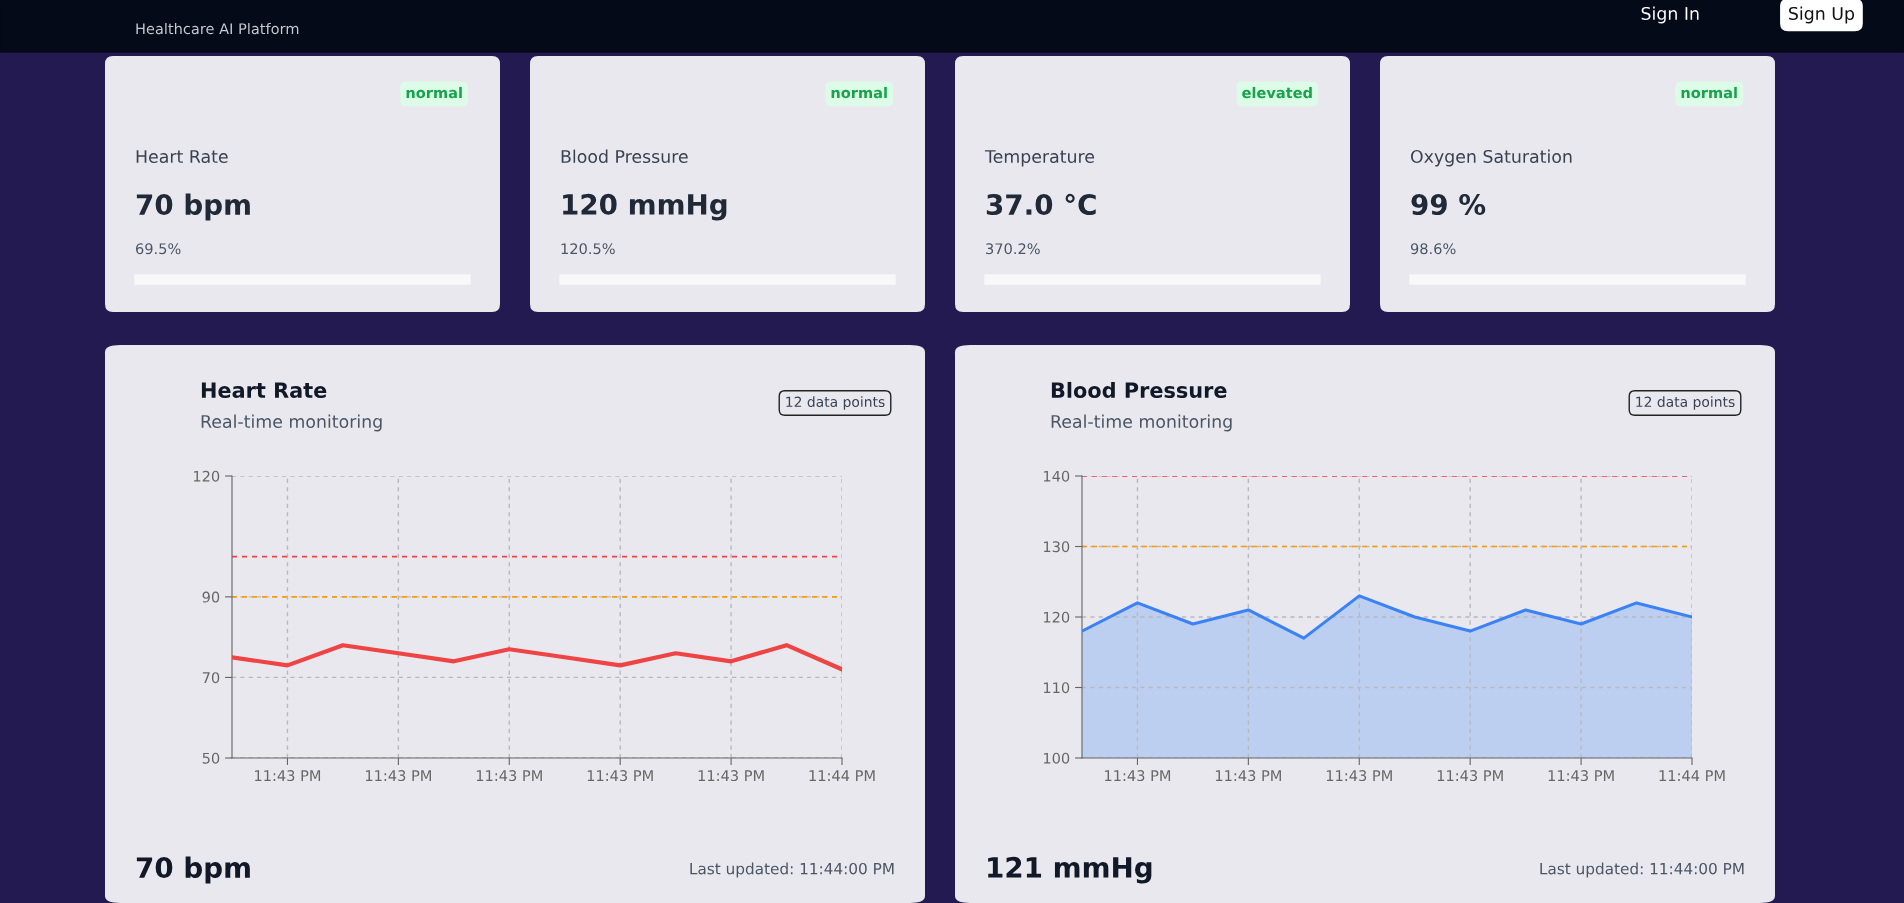  What do you see at coordinates (1139, 390) in the screenshot?
I see `chart-title: Blood Pressure` at bounding box center [1139, 390].